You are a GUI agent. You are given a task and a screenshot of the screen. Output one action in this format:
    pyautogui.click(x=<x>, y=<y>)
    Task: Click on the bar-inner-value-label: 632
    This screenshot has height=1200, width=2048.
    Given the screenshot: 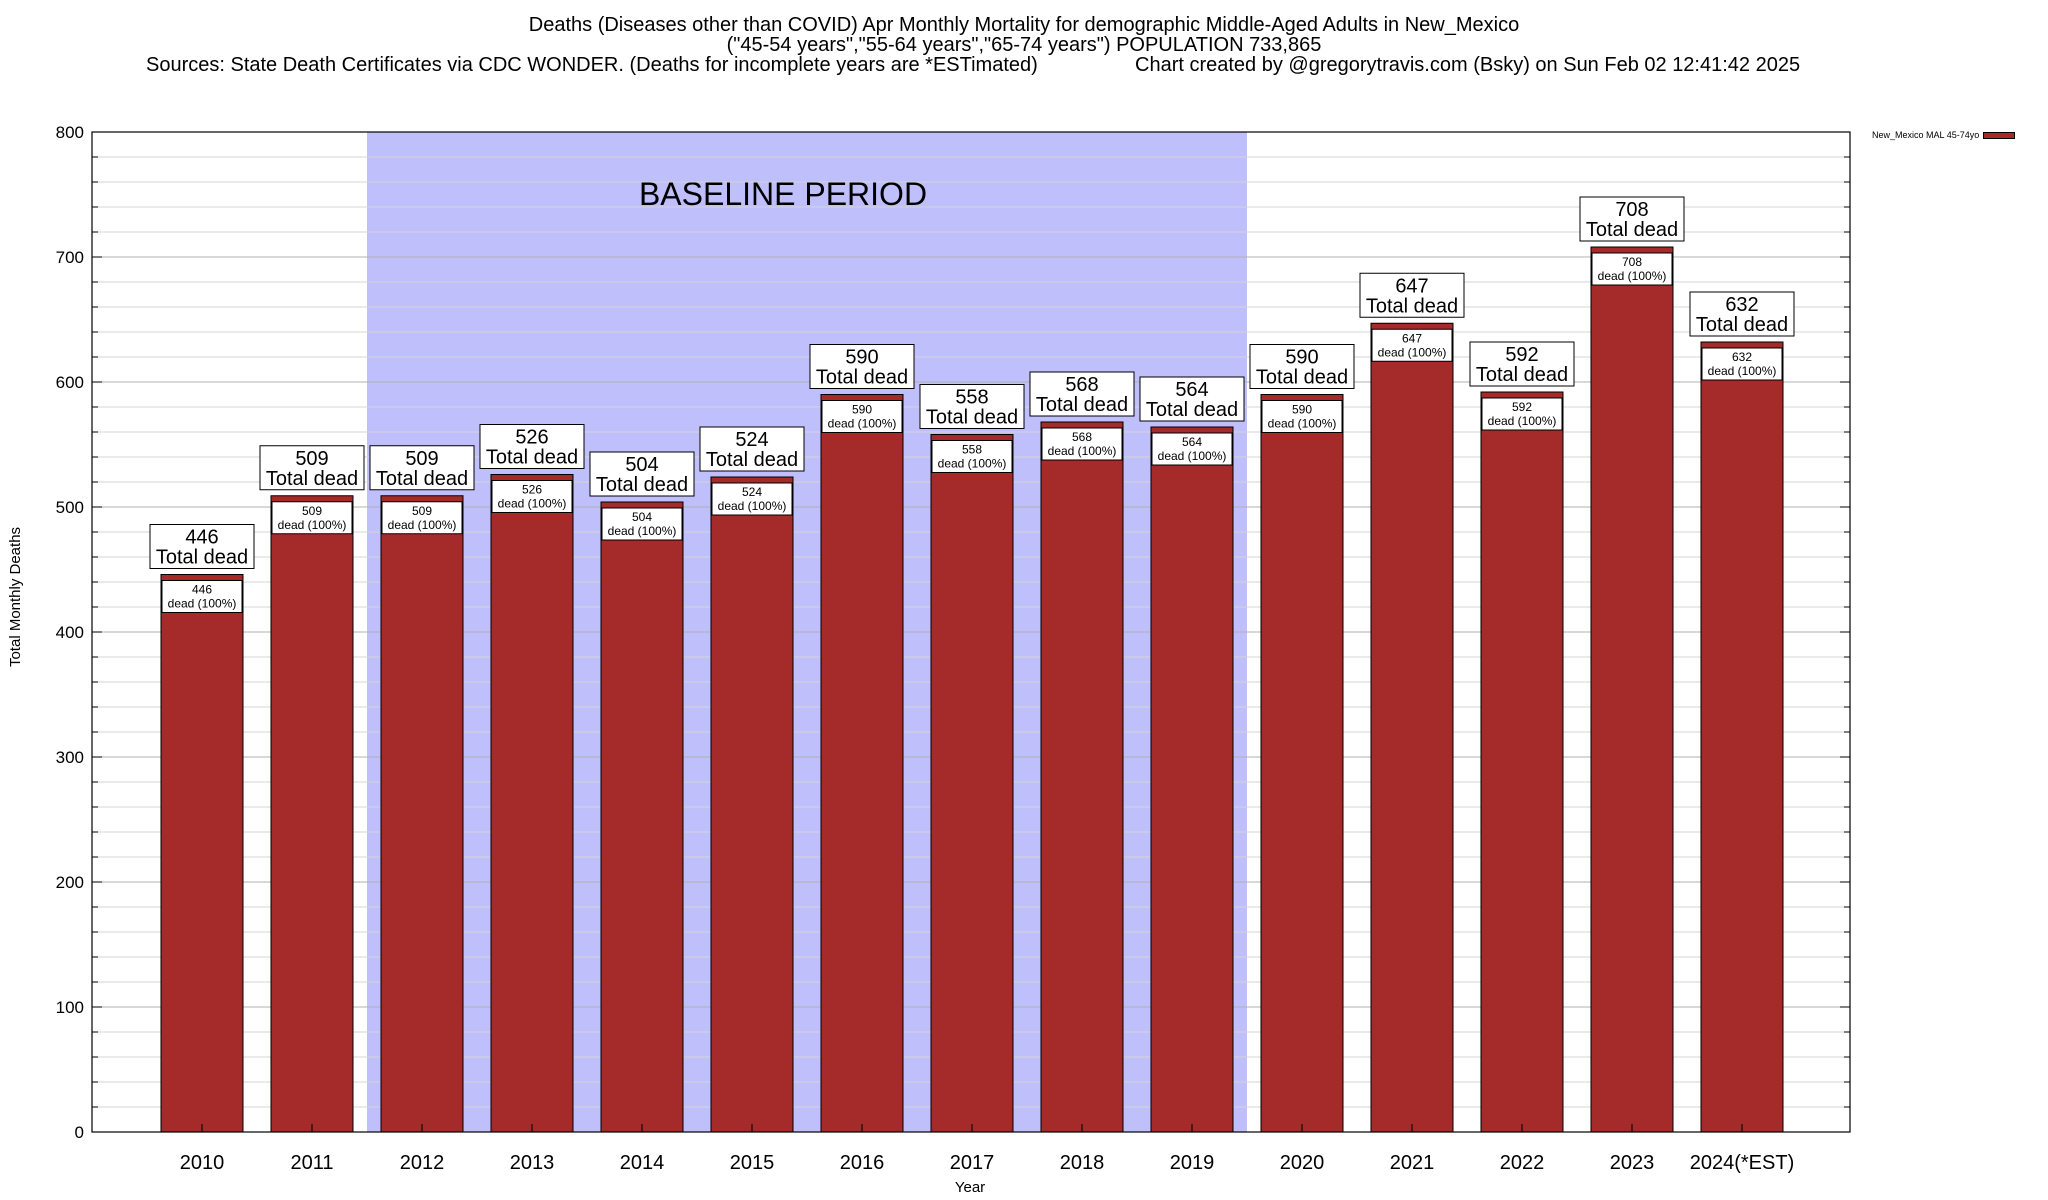 What is the action you would take?
    pyautogui.click(x=1742, y=357)
    